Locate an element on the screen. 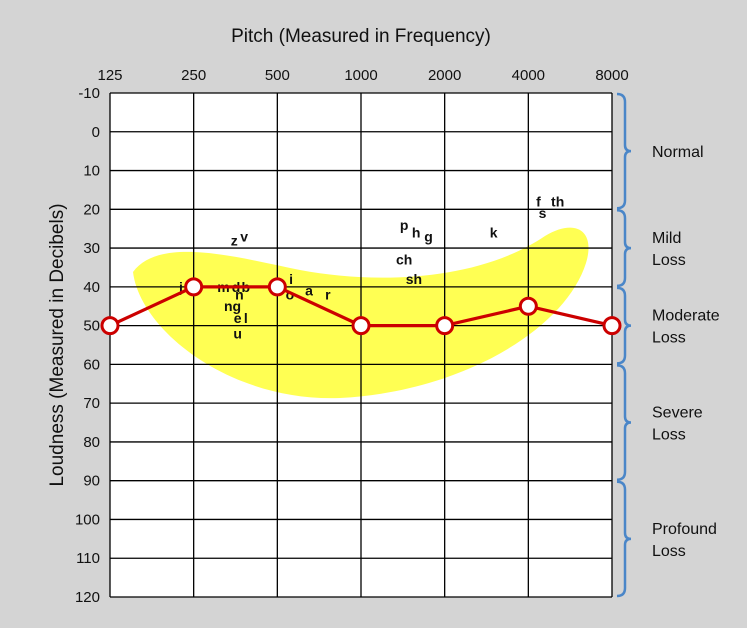 The width and height of the screenshot is (747, 628). speech-sound-label: k is located at coordinates (494, 233).